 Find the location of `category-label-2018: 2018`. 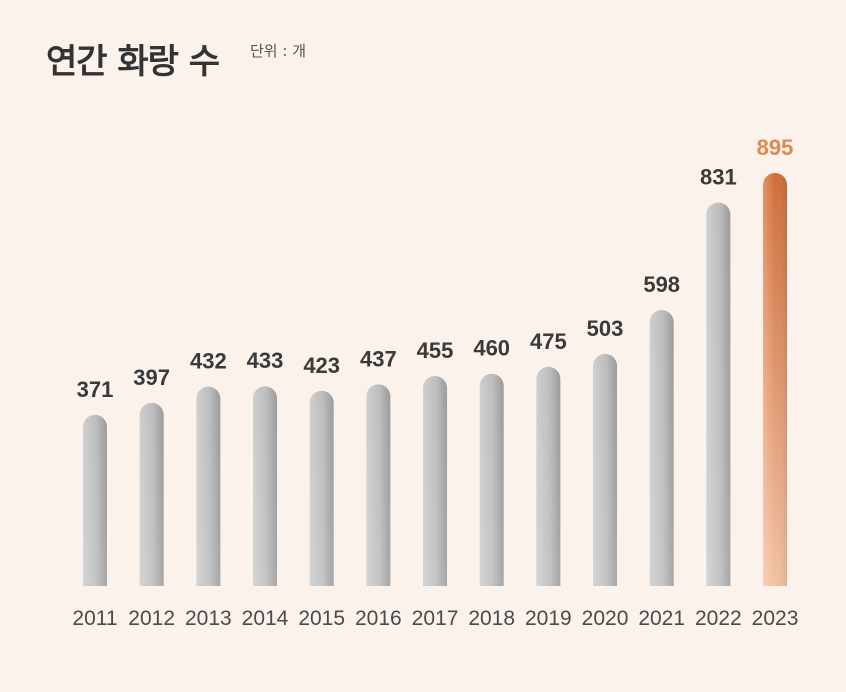

category-label-2018: 2018 is located at coordinates (491, 618).